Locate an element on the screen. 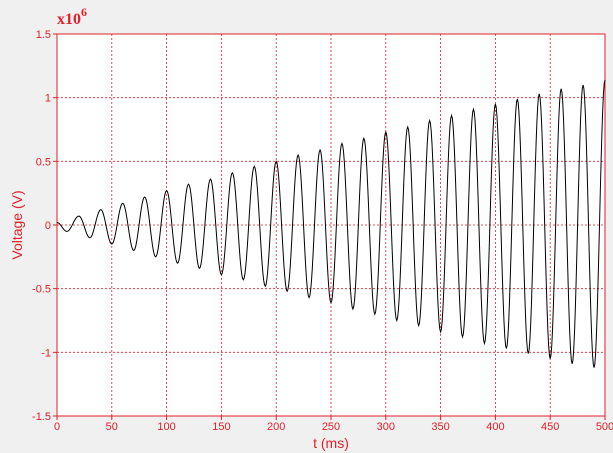 The width and height of the screenshot is (613, 453). x-tick-label: 400 is located at coordinates (495, 427).